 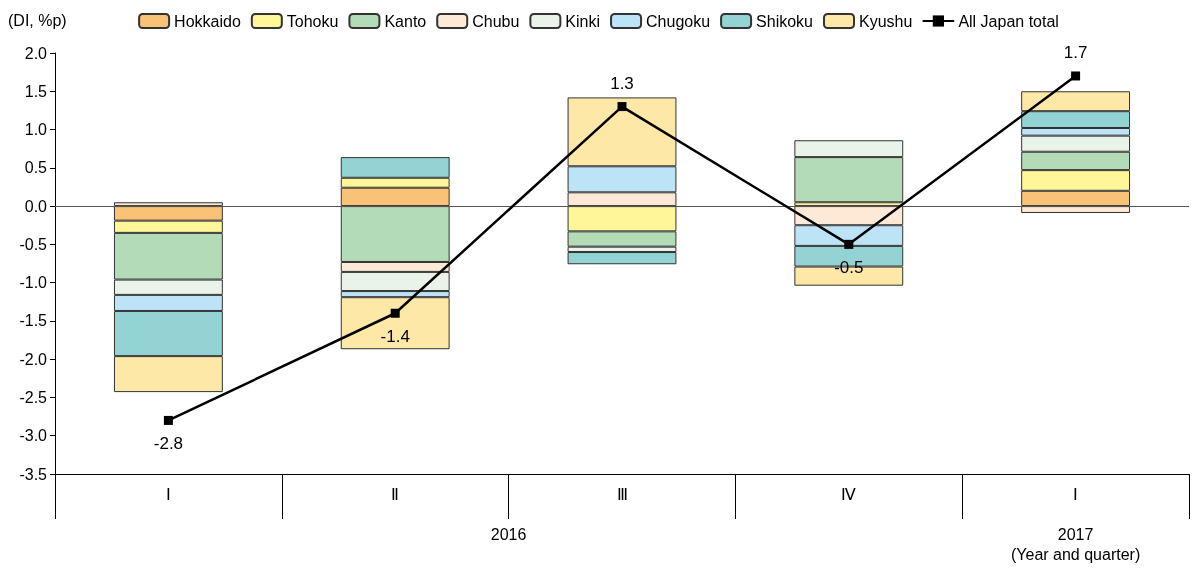 What do you see at coordinates (33, 474) in the screenshot?
I see `y-tick-label: -3.5` at bounding box center [33, 474].